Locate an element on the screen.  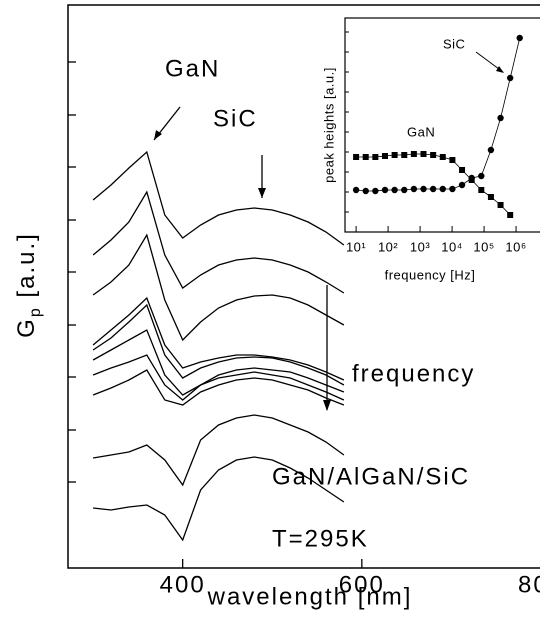
x-tick-label: 10² is located at coordinates (388, 246).